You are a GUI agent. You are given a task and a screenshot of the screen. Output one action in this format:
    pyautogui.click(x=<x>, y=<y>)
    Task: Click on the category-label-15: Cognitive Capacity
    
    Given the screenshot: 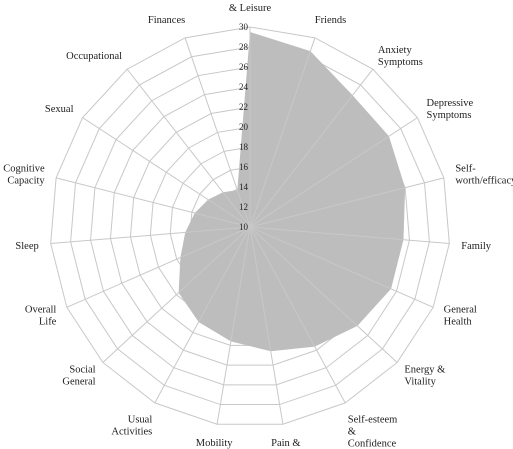 What is the action you would take?
    pyautogui.click(x=24, y=174)
    